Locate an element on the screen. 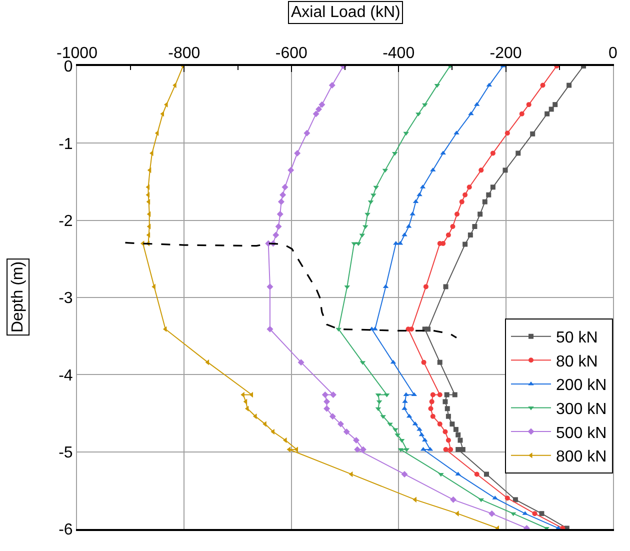 The width and height of the screenshot is (630, 551). x-tick-label: -200 is located at coordinates (506, 53).